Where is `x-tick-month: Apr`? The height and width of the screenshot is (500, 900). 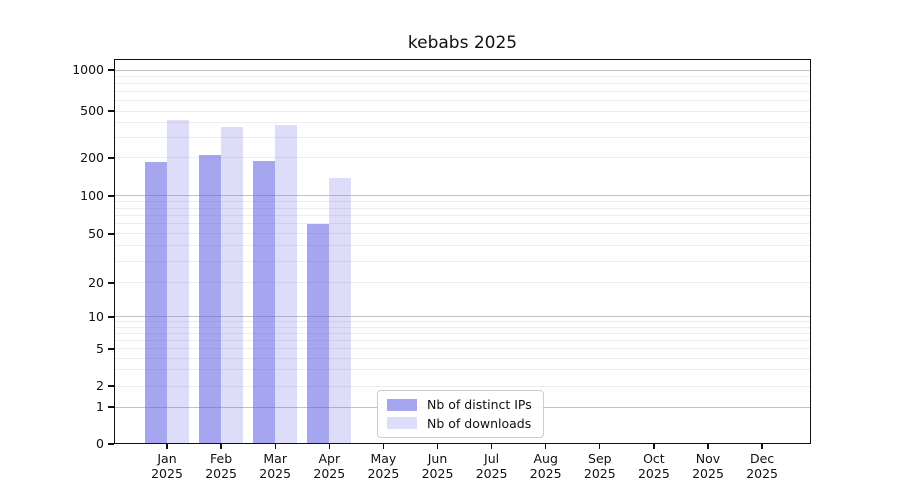 x-tick-month: Apr is located at coordinates (329, 458).